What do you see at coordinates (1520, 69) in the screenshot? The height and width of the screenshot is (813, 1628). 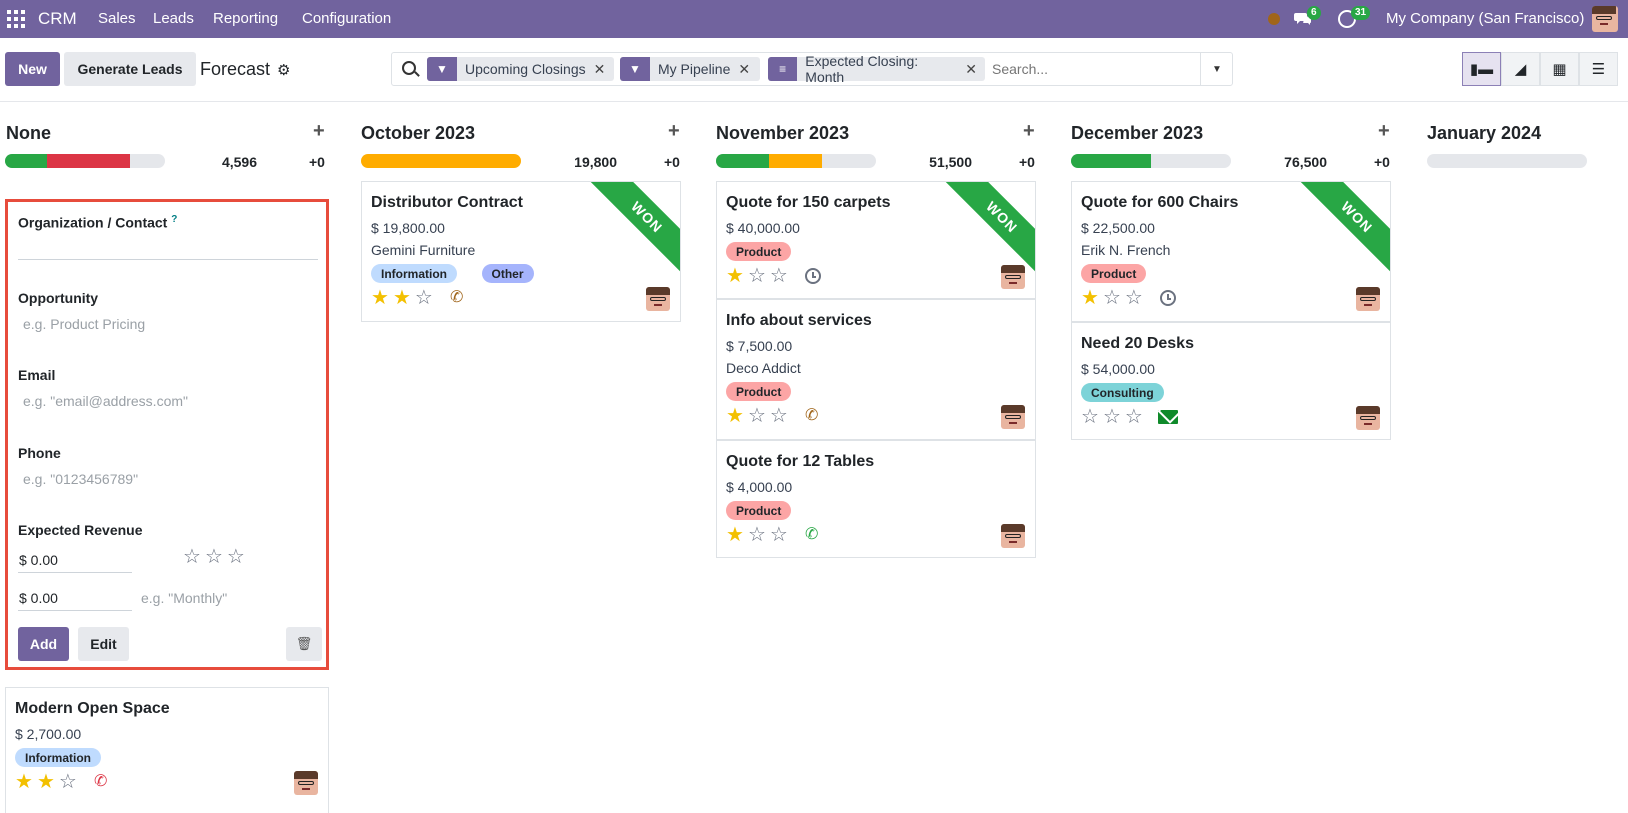 I see `graph-view-icon: ◢` at bounding box center [1520, 69].